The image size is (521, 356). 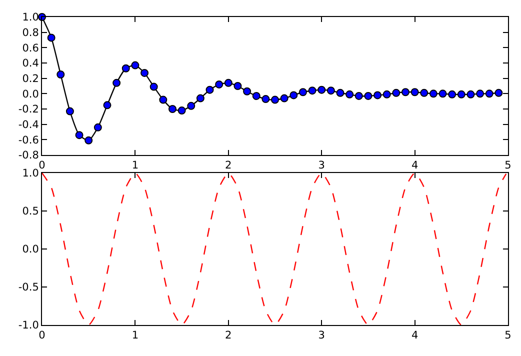 I want to click on y-tick-label: 0.8, so click(x=30, y=33).